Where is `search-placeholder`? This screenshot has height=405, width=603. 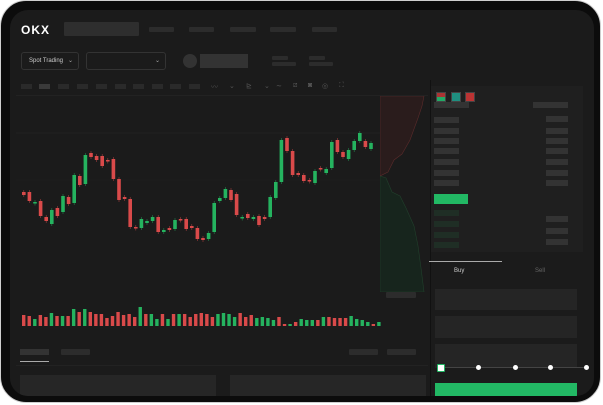
search-placeholder is located at coordinates (101, 29).